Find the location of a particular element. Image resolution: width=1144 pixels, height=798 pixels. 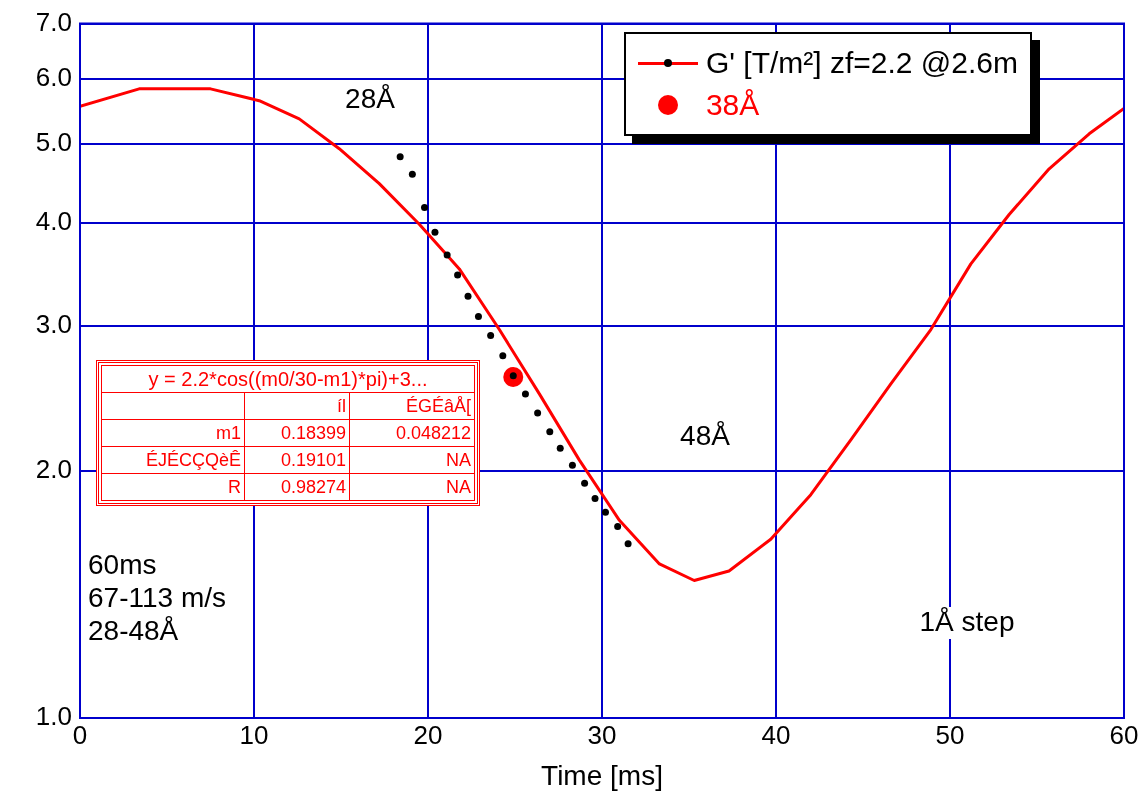

annotation: m1 is located at coordinates (173, 433).